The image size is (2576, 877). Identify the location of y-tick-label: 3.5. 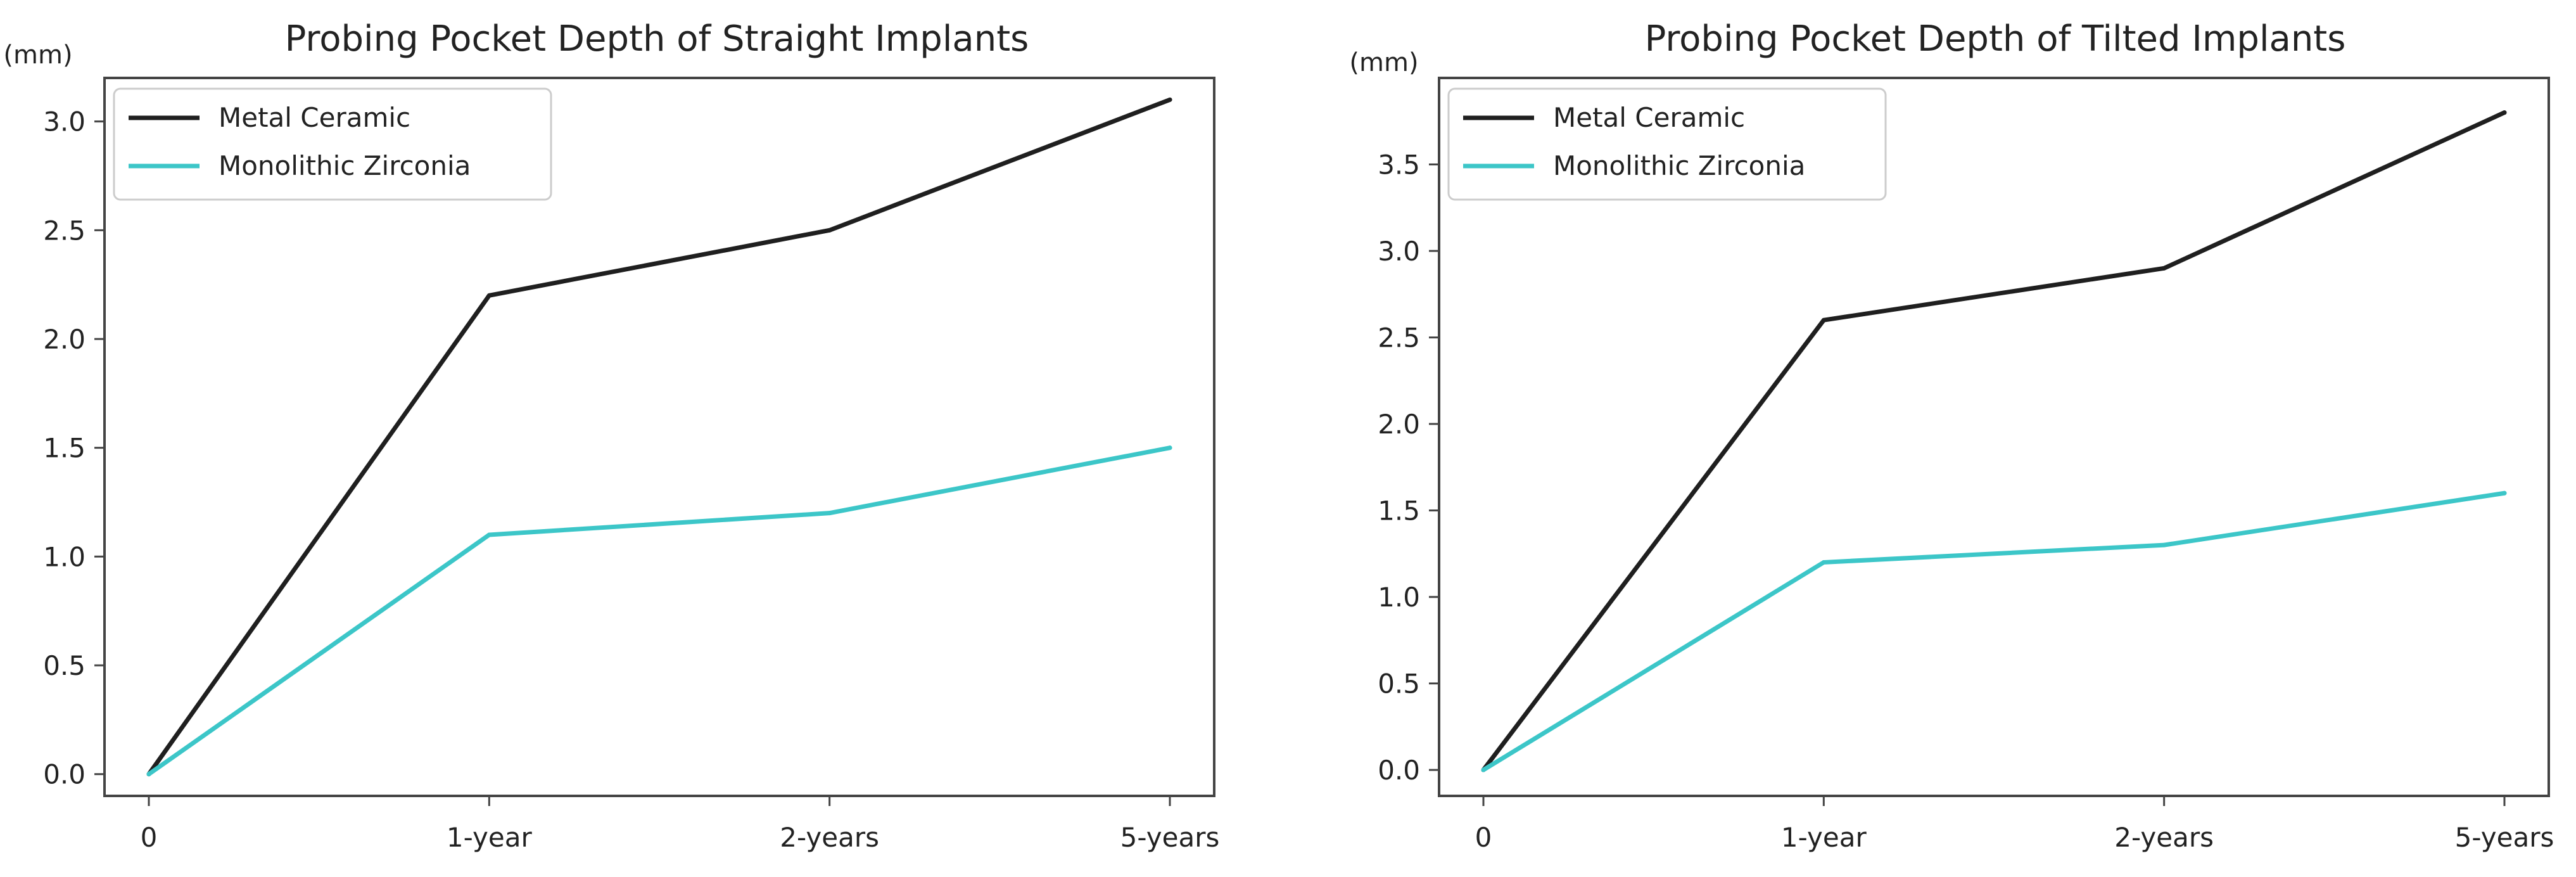
(1399, 165).